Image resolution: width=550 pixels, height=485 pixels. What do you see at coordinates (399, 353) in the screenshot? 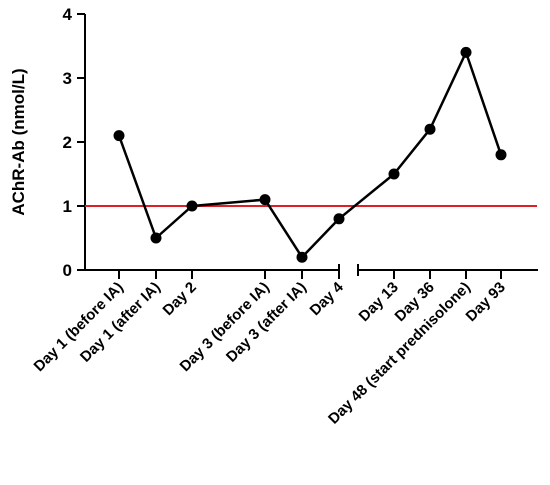
I see `x-tick-label: Day 48 (start prednisolone)` at bounding box center [399, 353].